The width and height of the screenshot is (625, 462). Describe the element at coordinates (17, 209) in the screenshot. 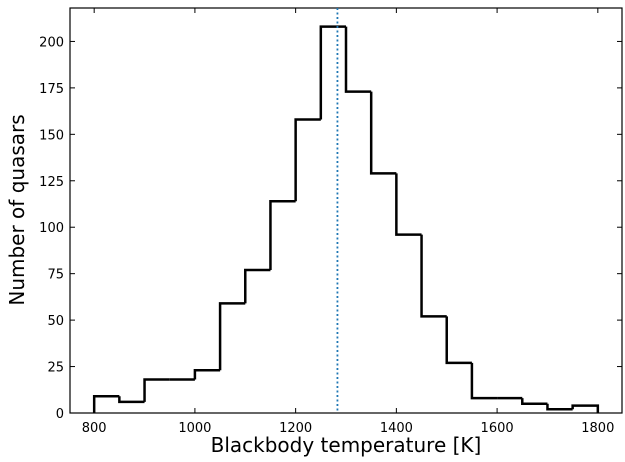

I see `y-axis-label: Number of quasars` at that location.